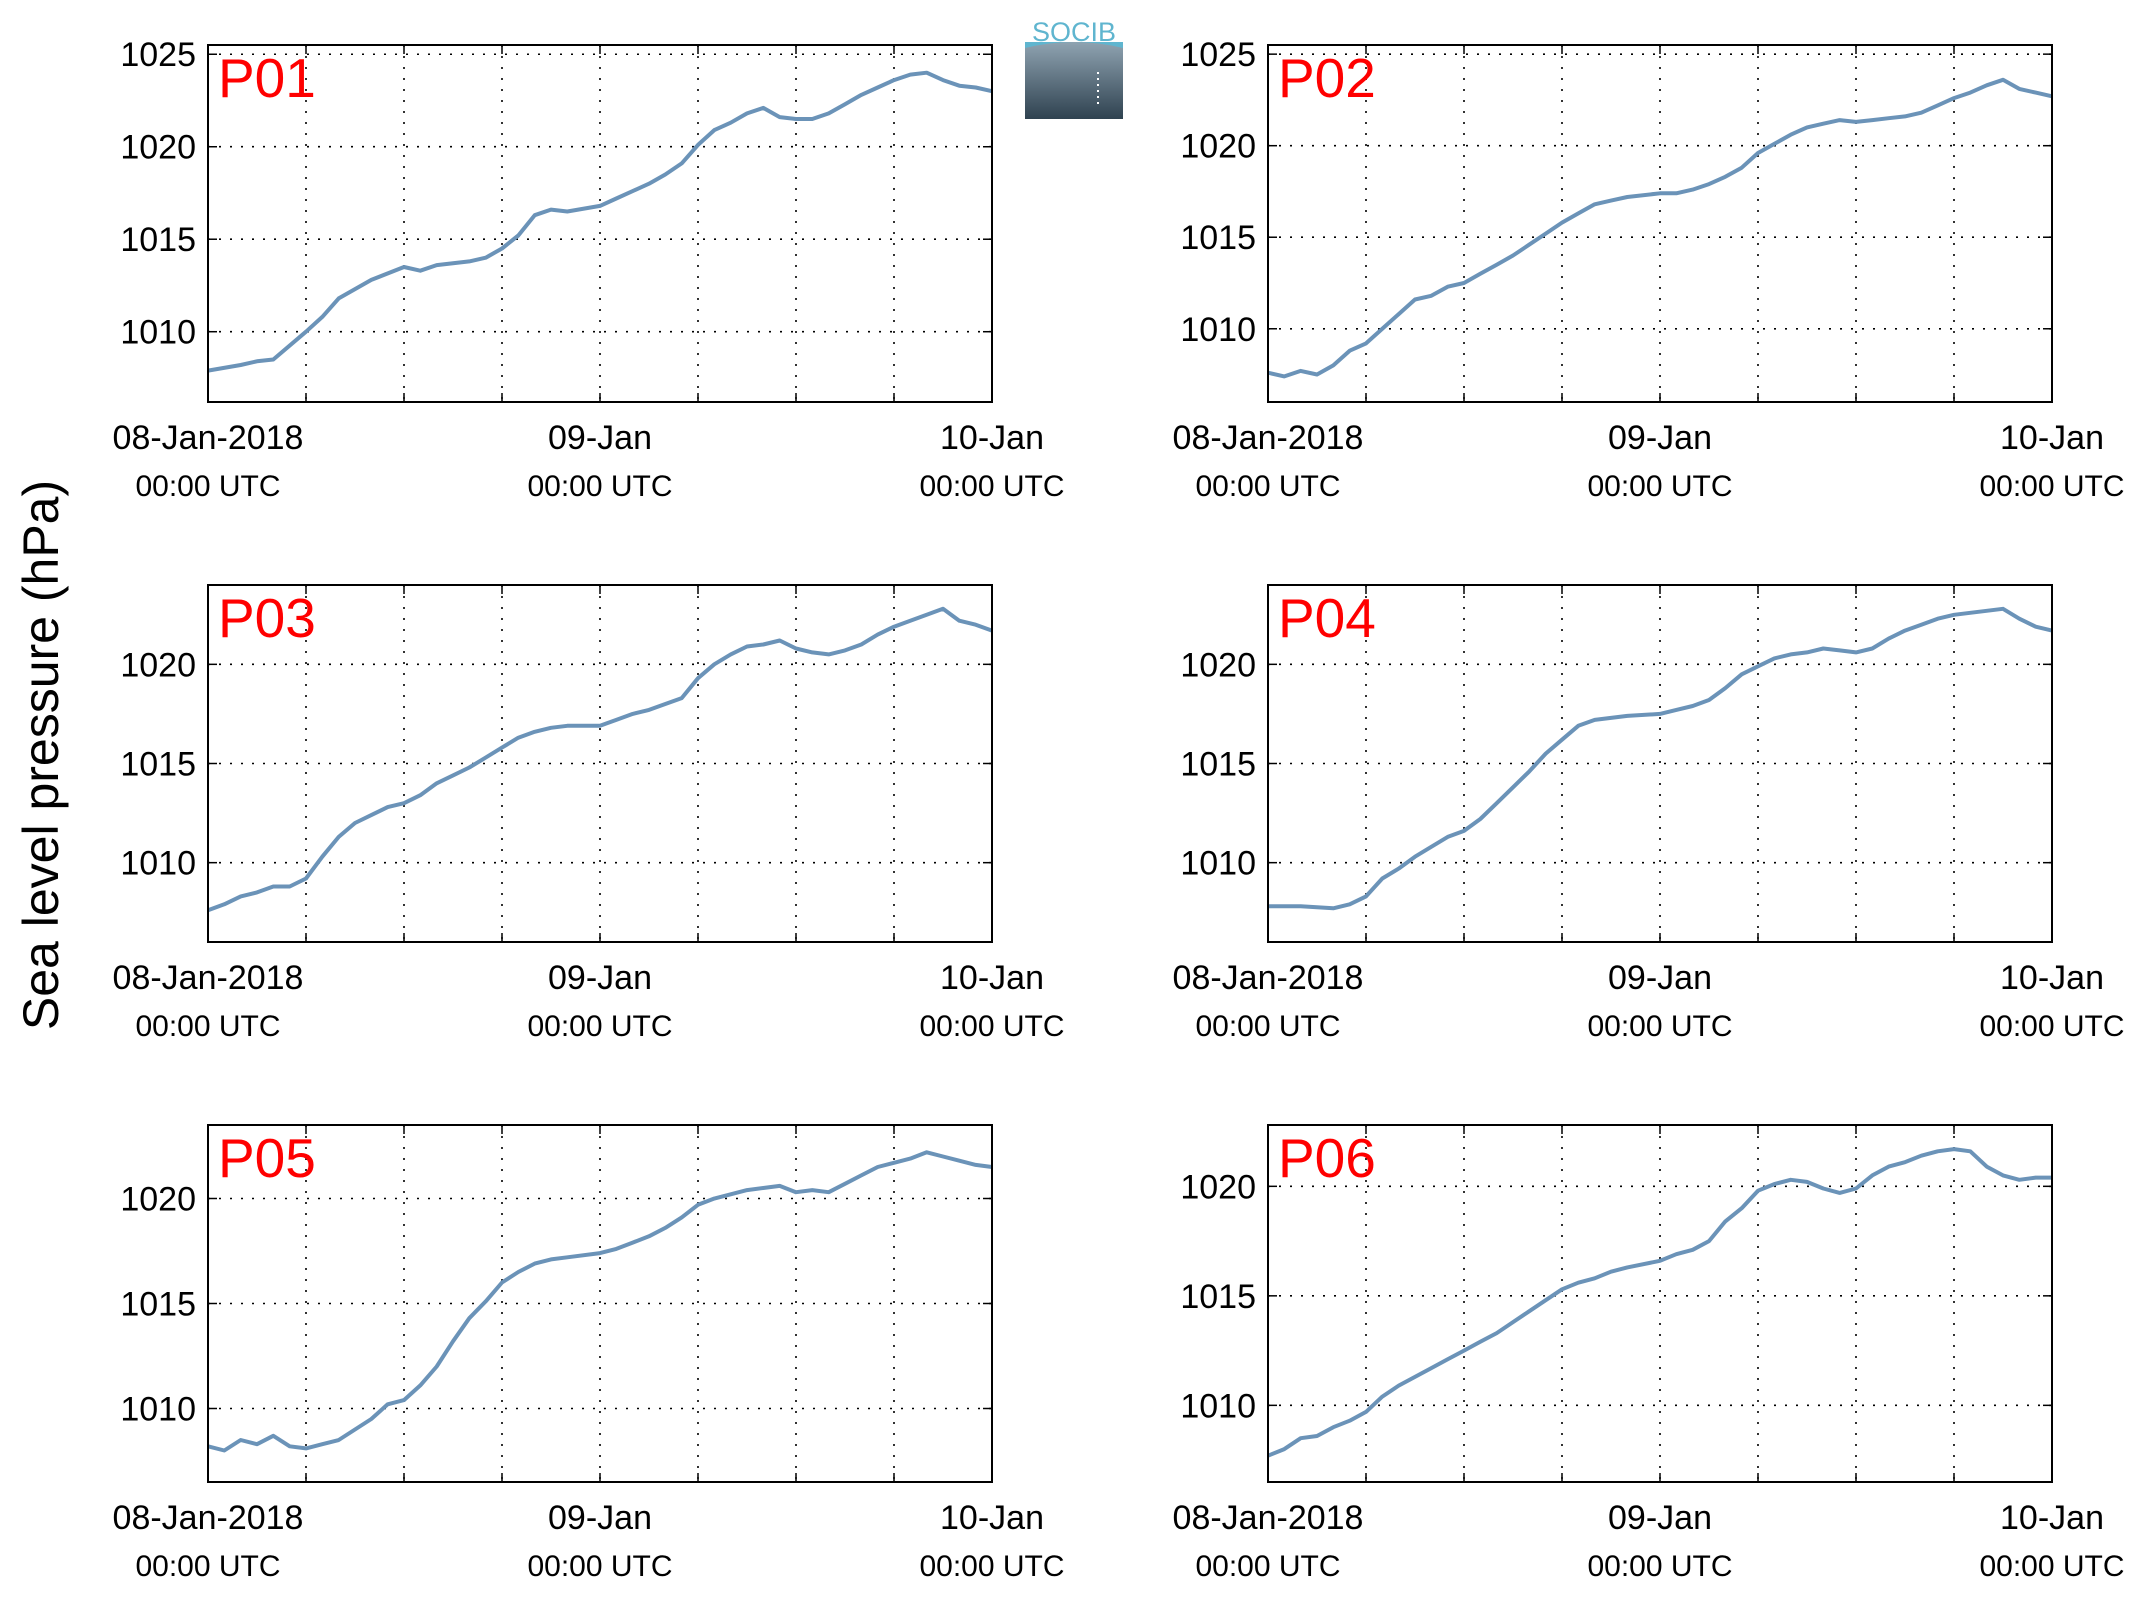 This screenshot has height=1608, width=2138. I want to click on panel-label: P06, so click(1327, 1158).